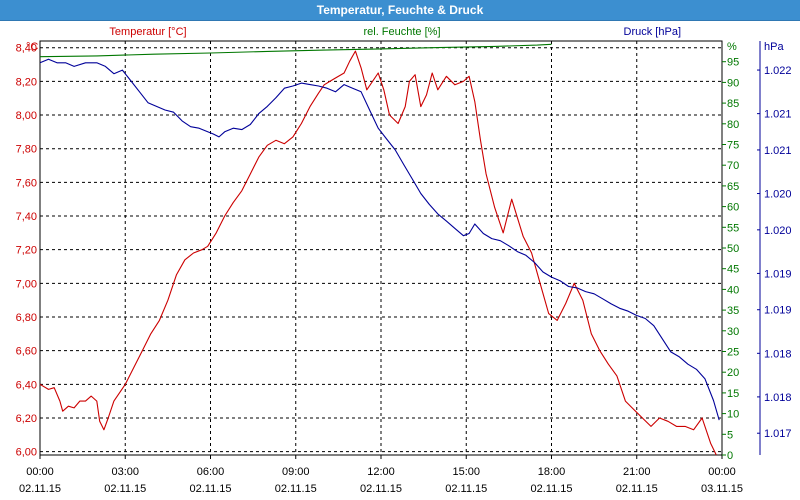 This screenshot has height=500, width=800. Describe the element at coordinates (733, 187) in the screenshot. I see `right-axis-humidity-tick: 65` at that location.